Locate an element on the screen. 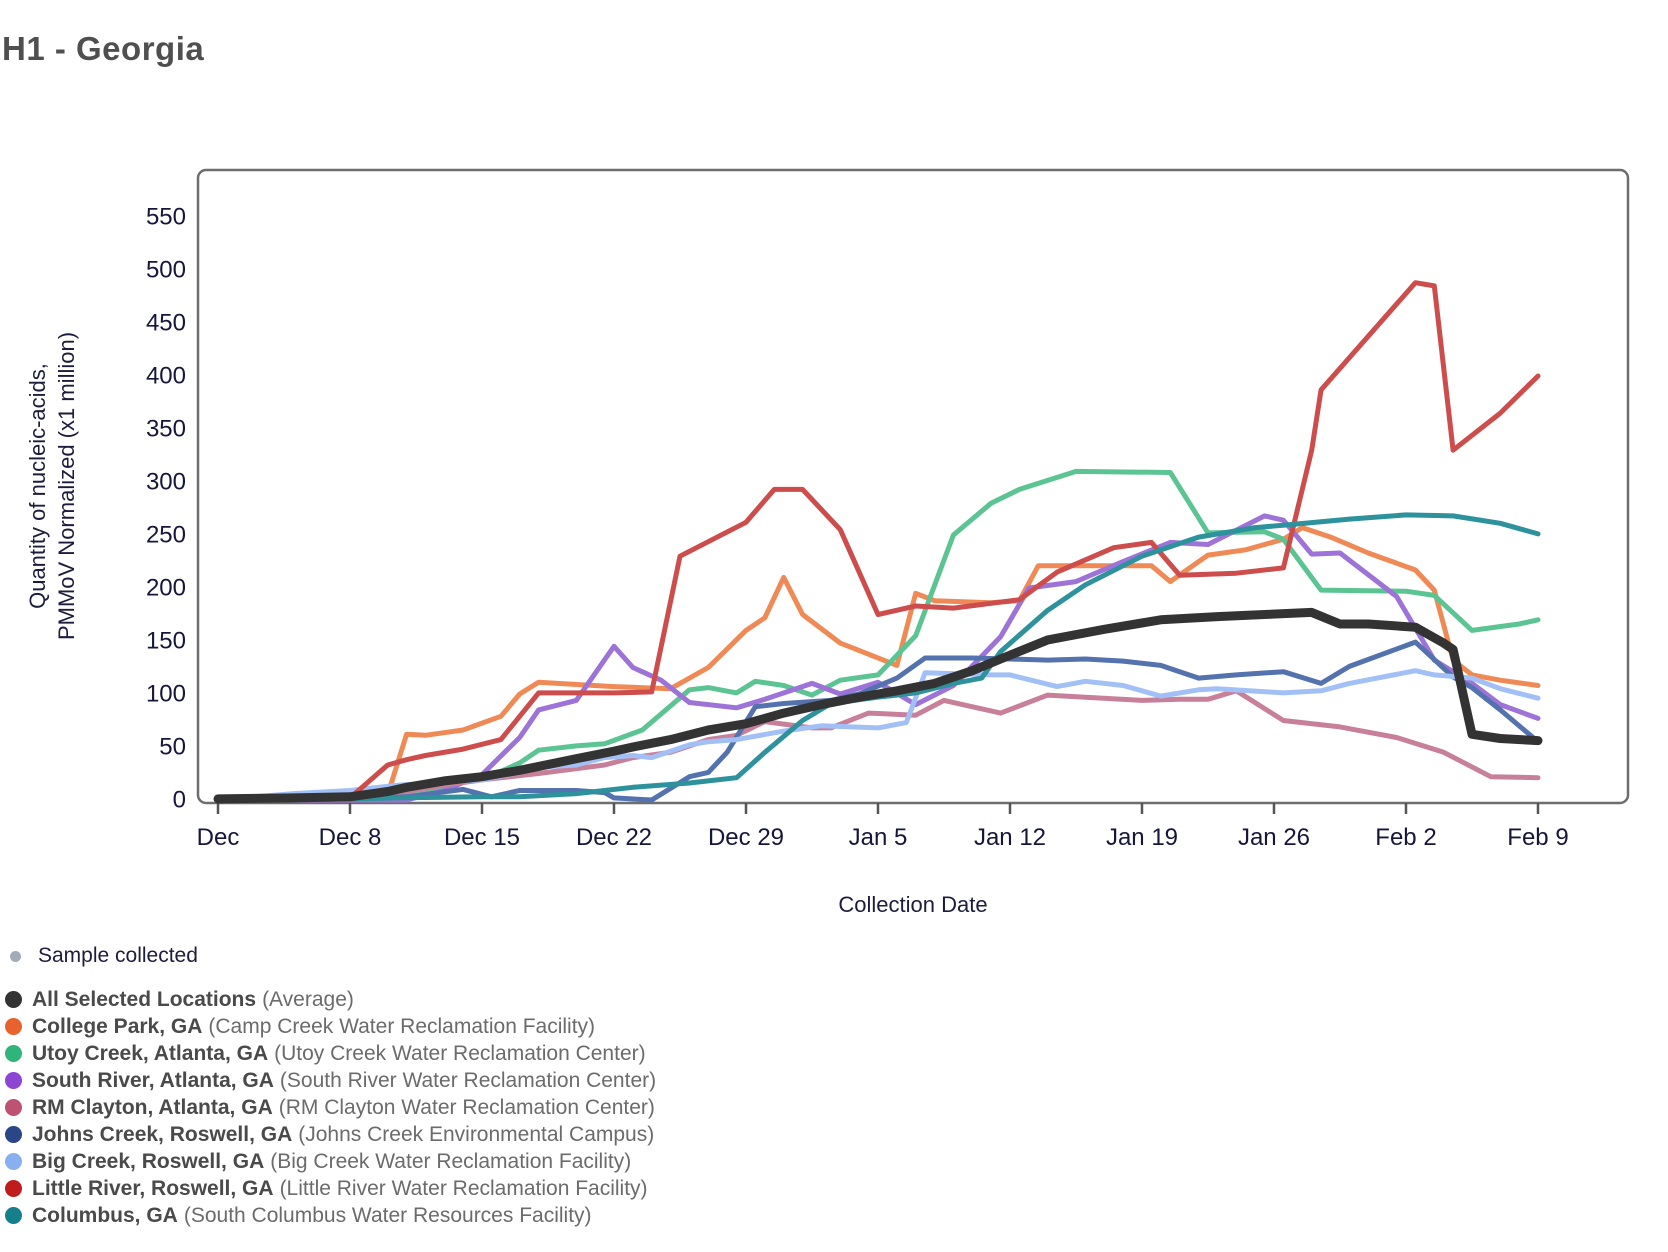 The height and width of the screenshot is (1252, 1668). y-tick-label: 150 is located at coordinates (166, 641).